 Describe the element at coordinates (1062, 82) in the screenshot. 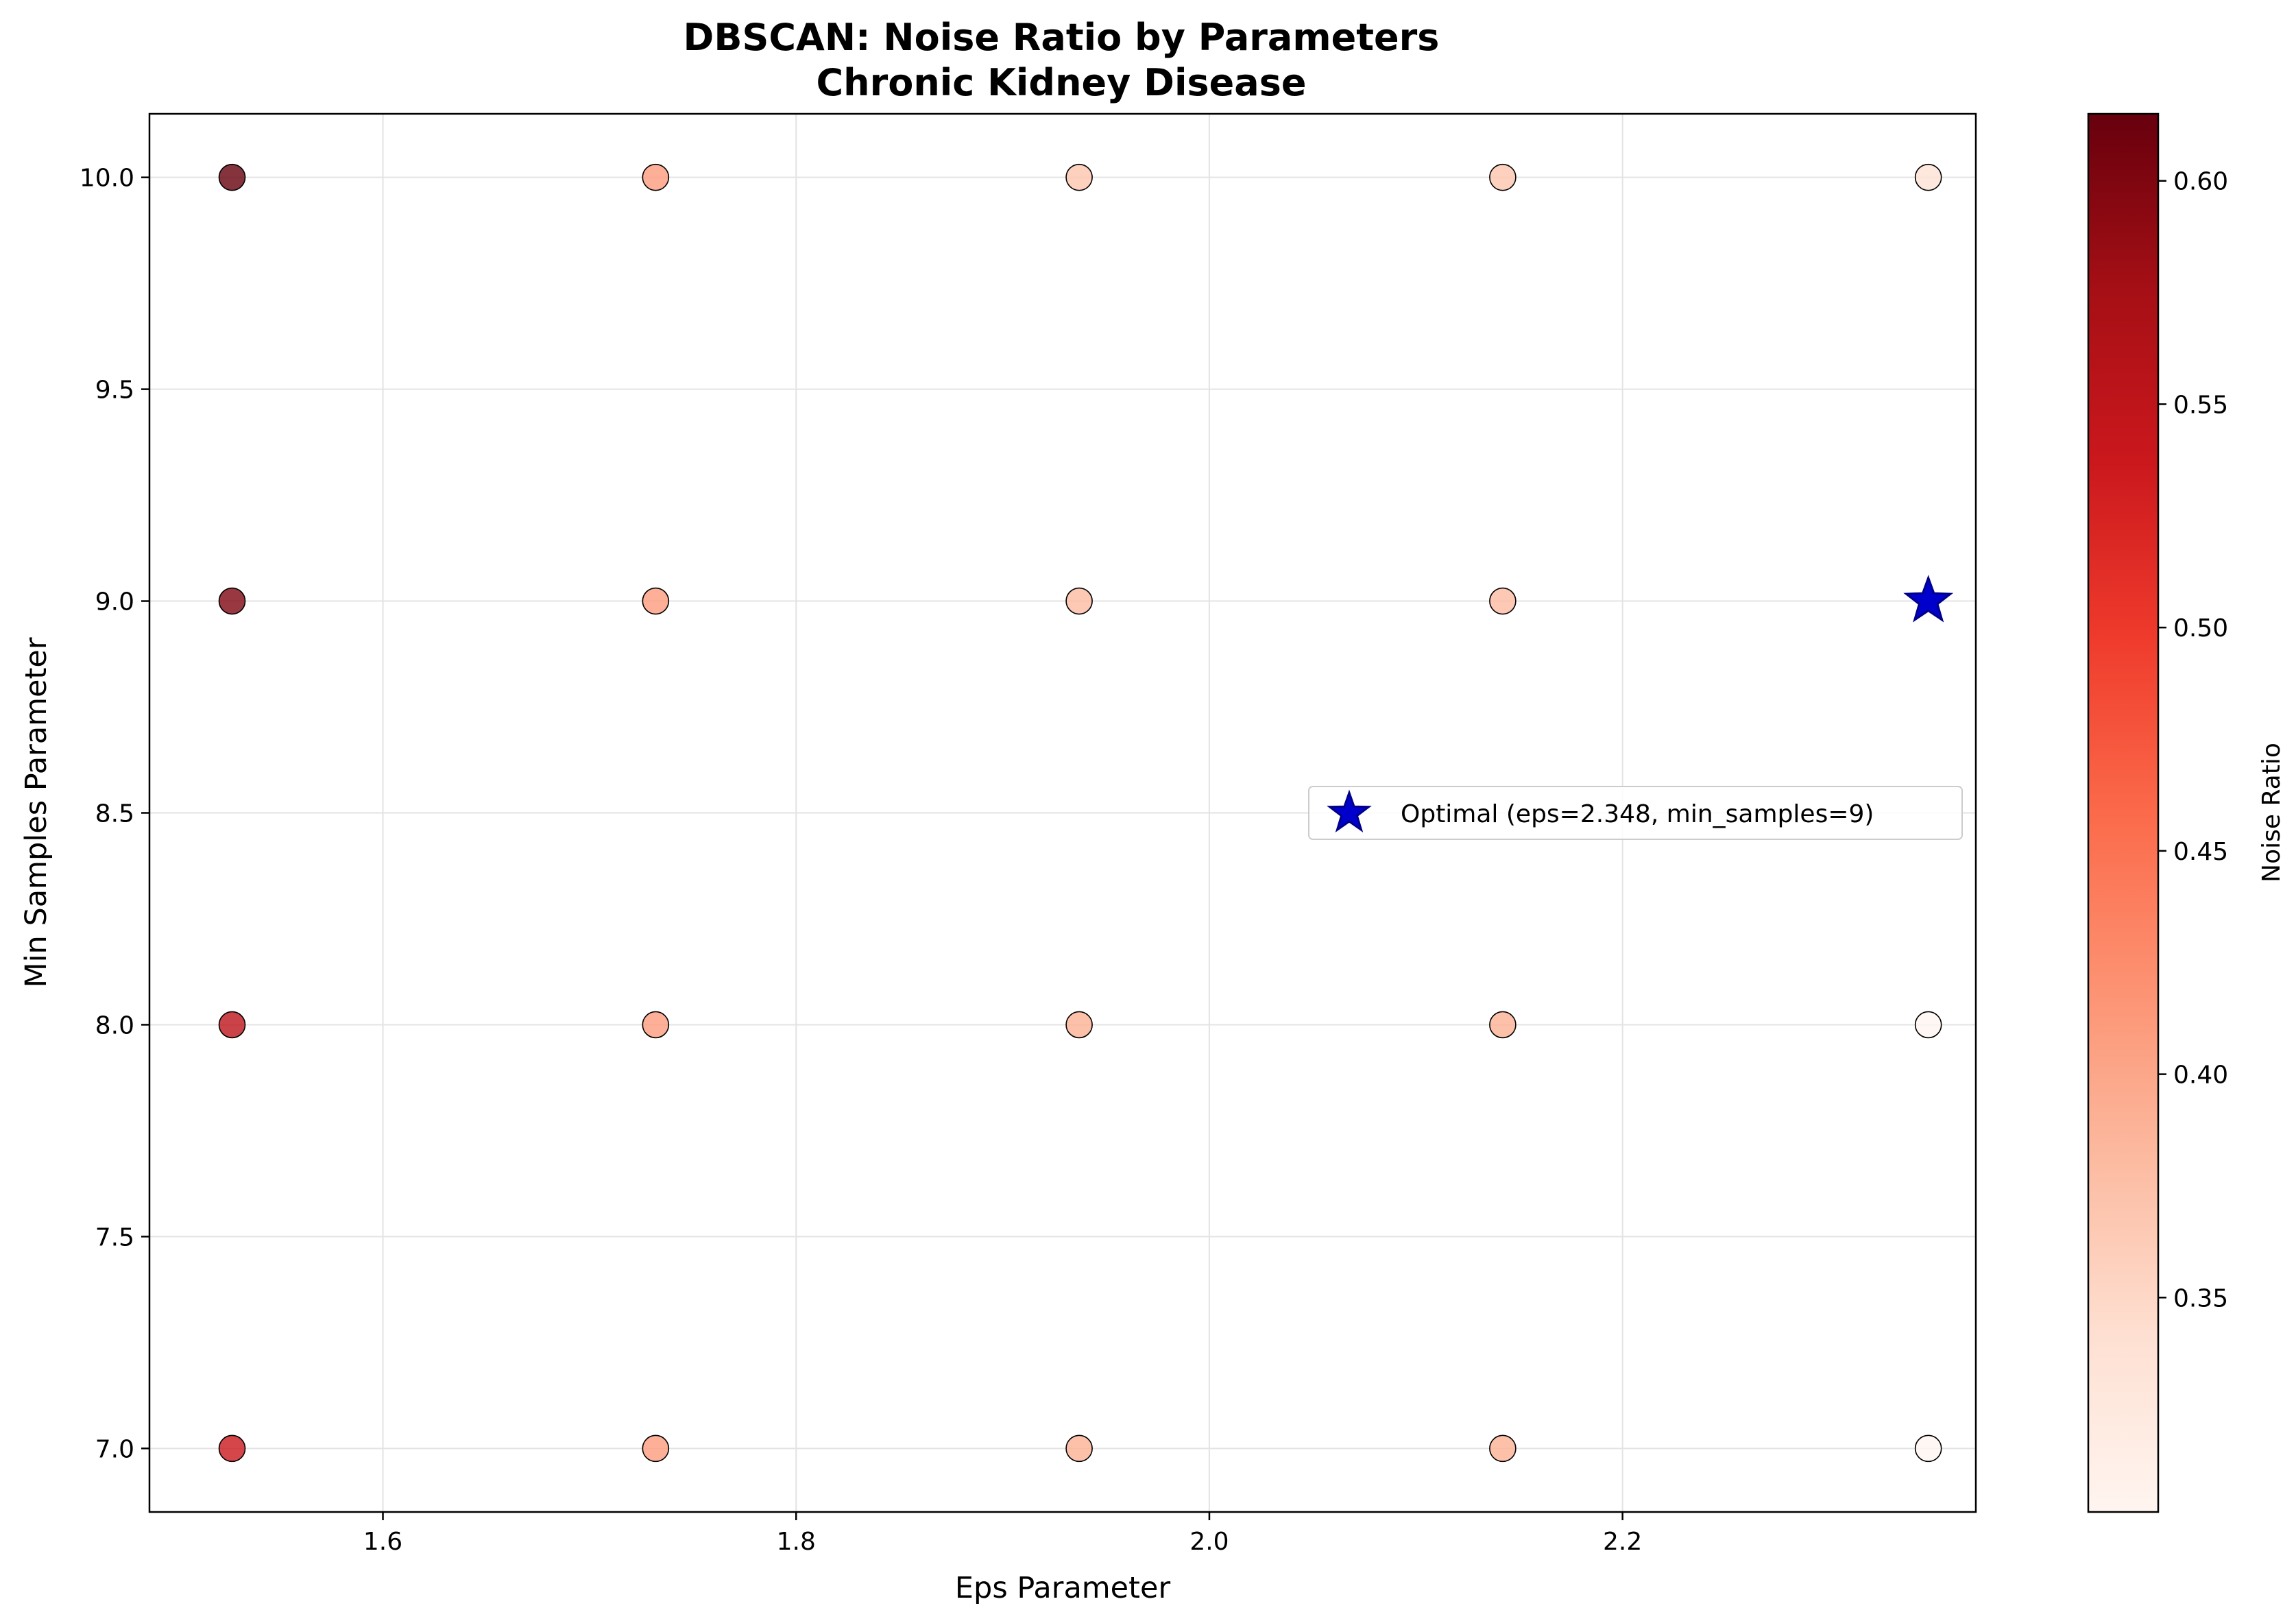

I see `chart-subtitle: Chronic Kidney Disease` at that location.